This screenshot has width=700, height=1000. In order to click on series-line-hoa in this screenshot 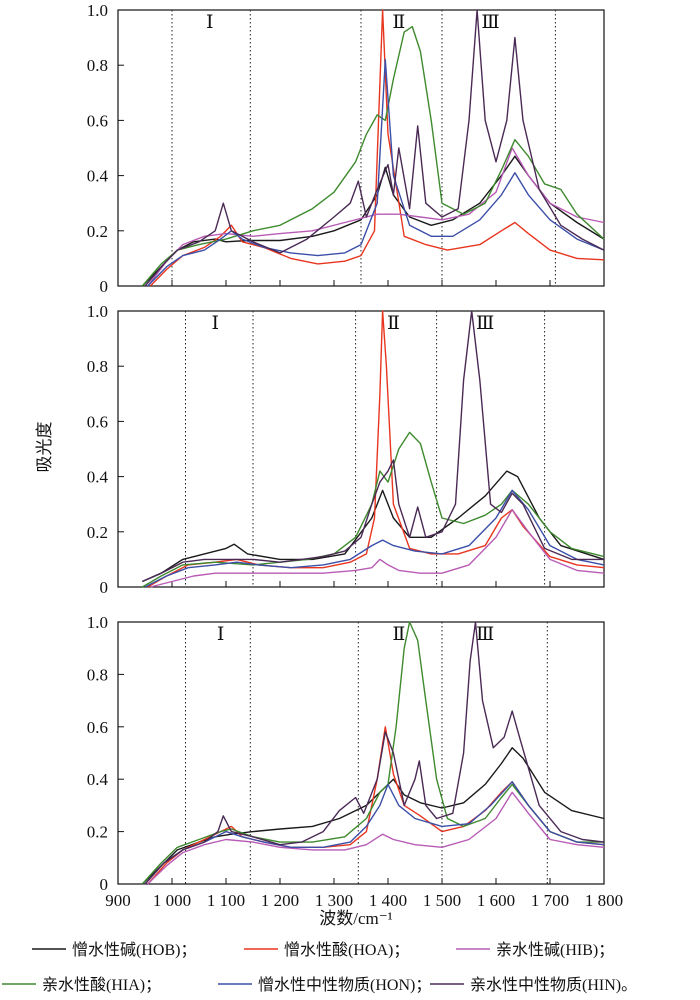, I will do `click(376, 805)`.